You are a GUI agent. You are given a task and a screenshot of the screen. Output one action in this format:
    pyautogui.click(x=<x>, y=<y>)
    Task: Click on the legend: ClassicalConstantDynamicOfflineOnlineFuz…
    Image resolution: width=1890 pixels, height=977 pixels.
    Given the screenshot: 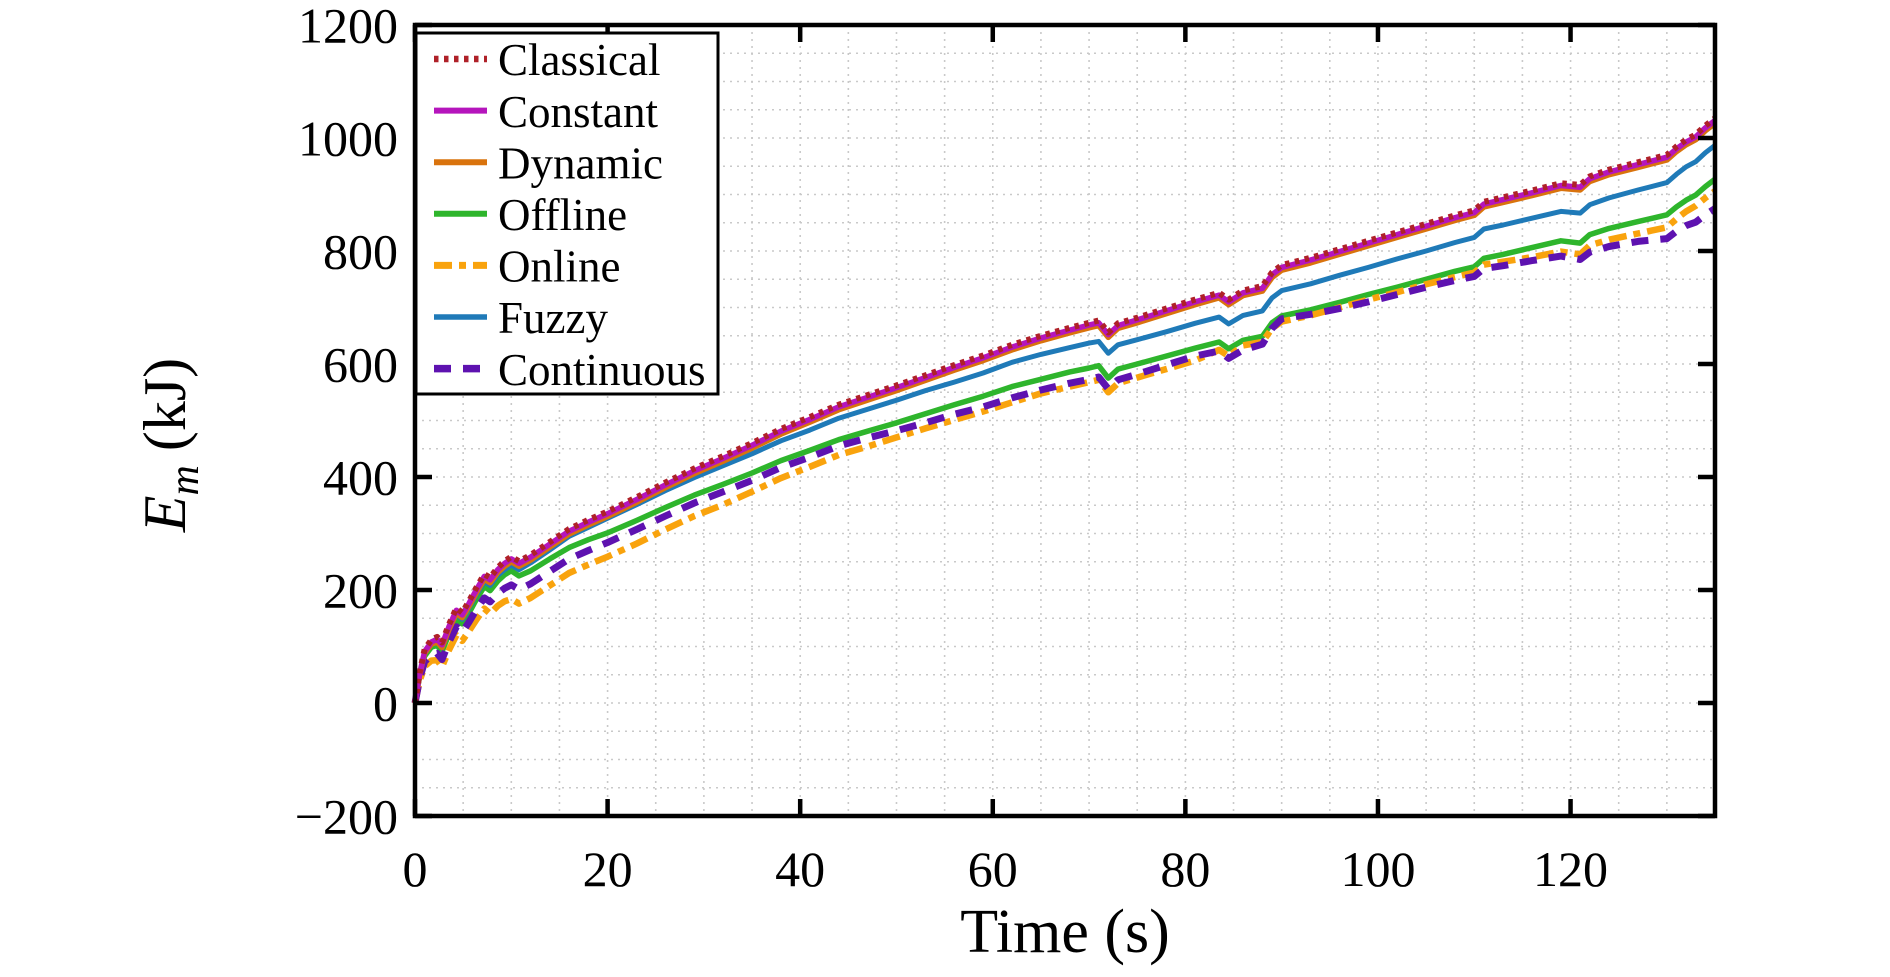 What is the action you would take?
    pyautogui.click(x=567, y=213)
    